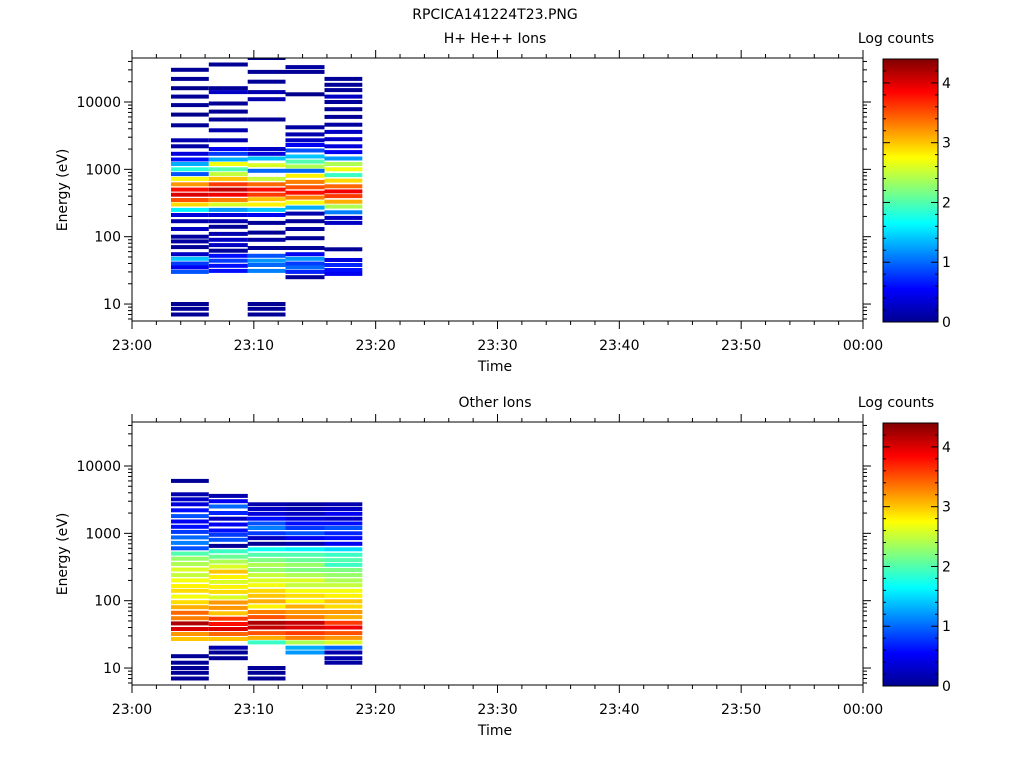 The width and height of the screenshot is (1024, 768). I want to click on x-tick-label: 23:10, so click(254, 710).